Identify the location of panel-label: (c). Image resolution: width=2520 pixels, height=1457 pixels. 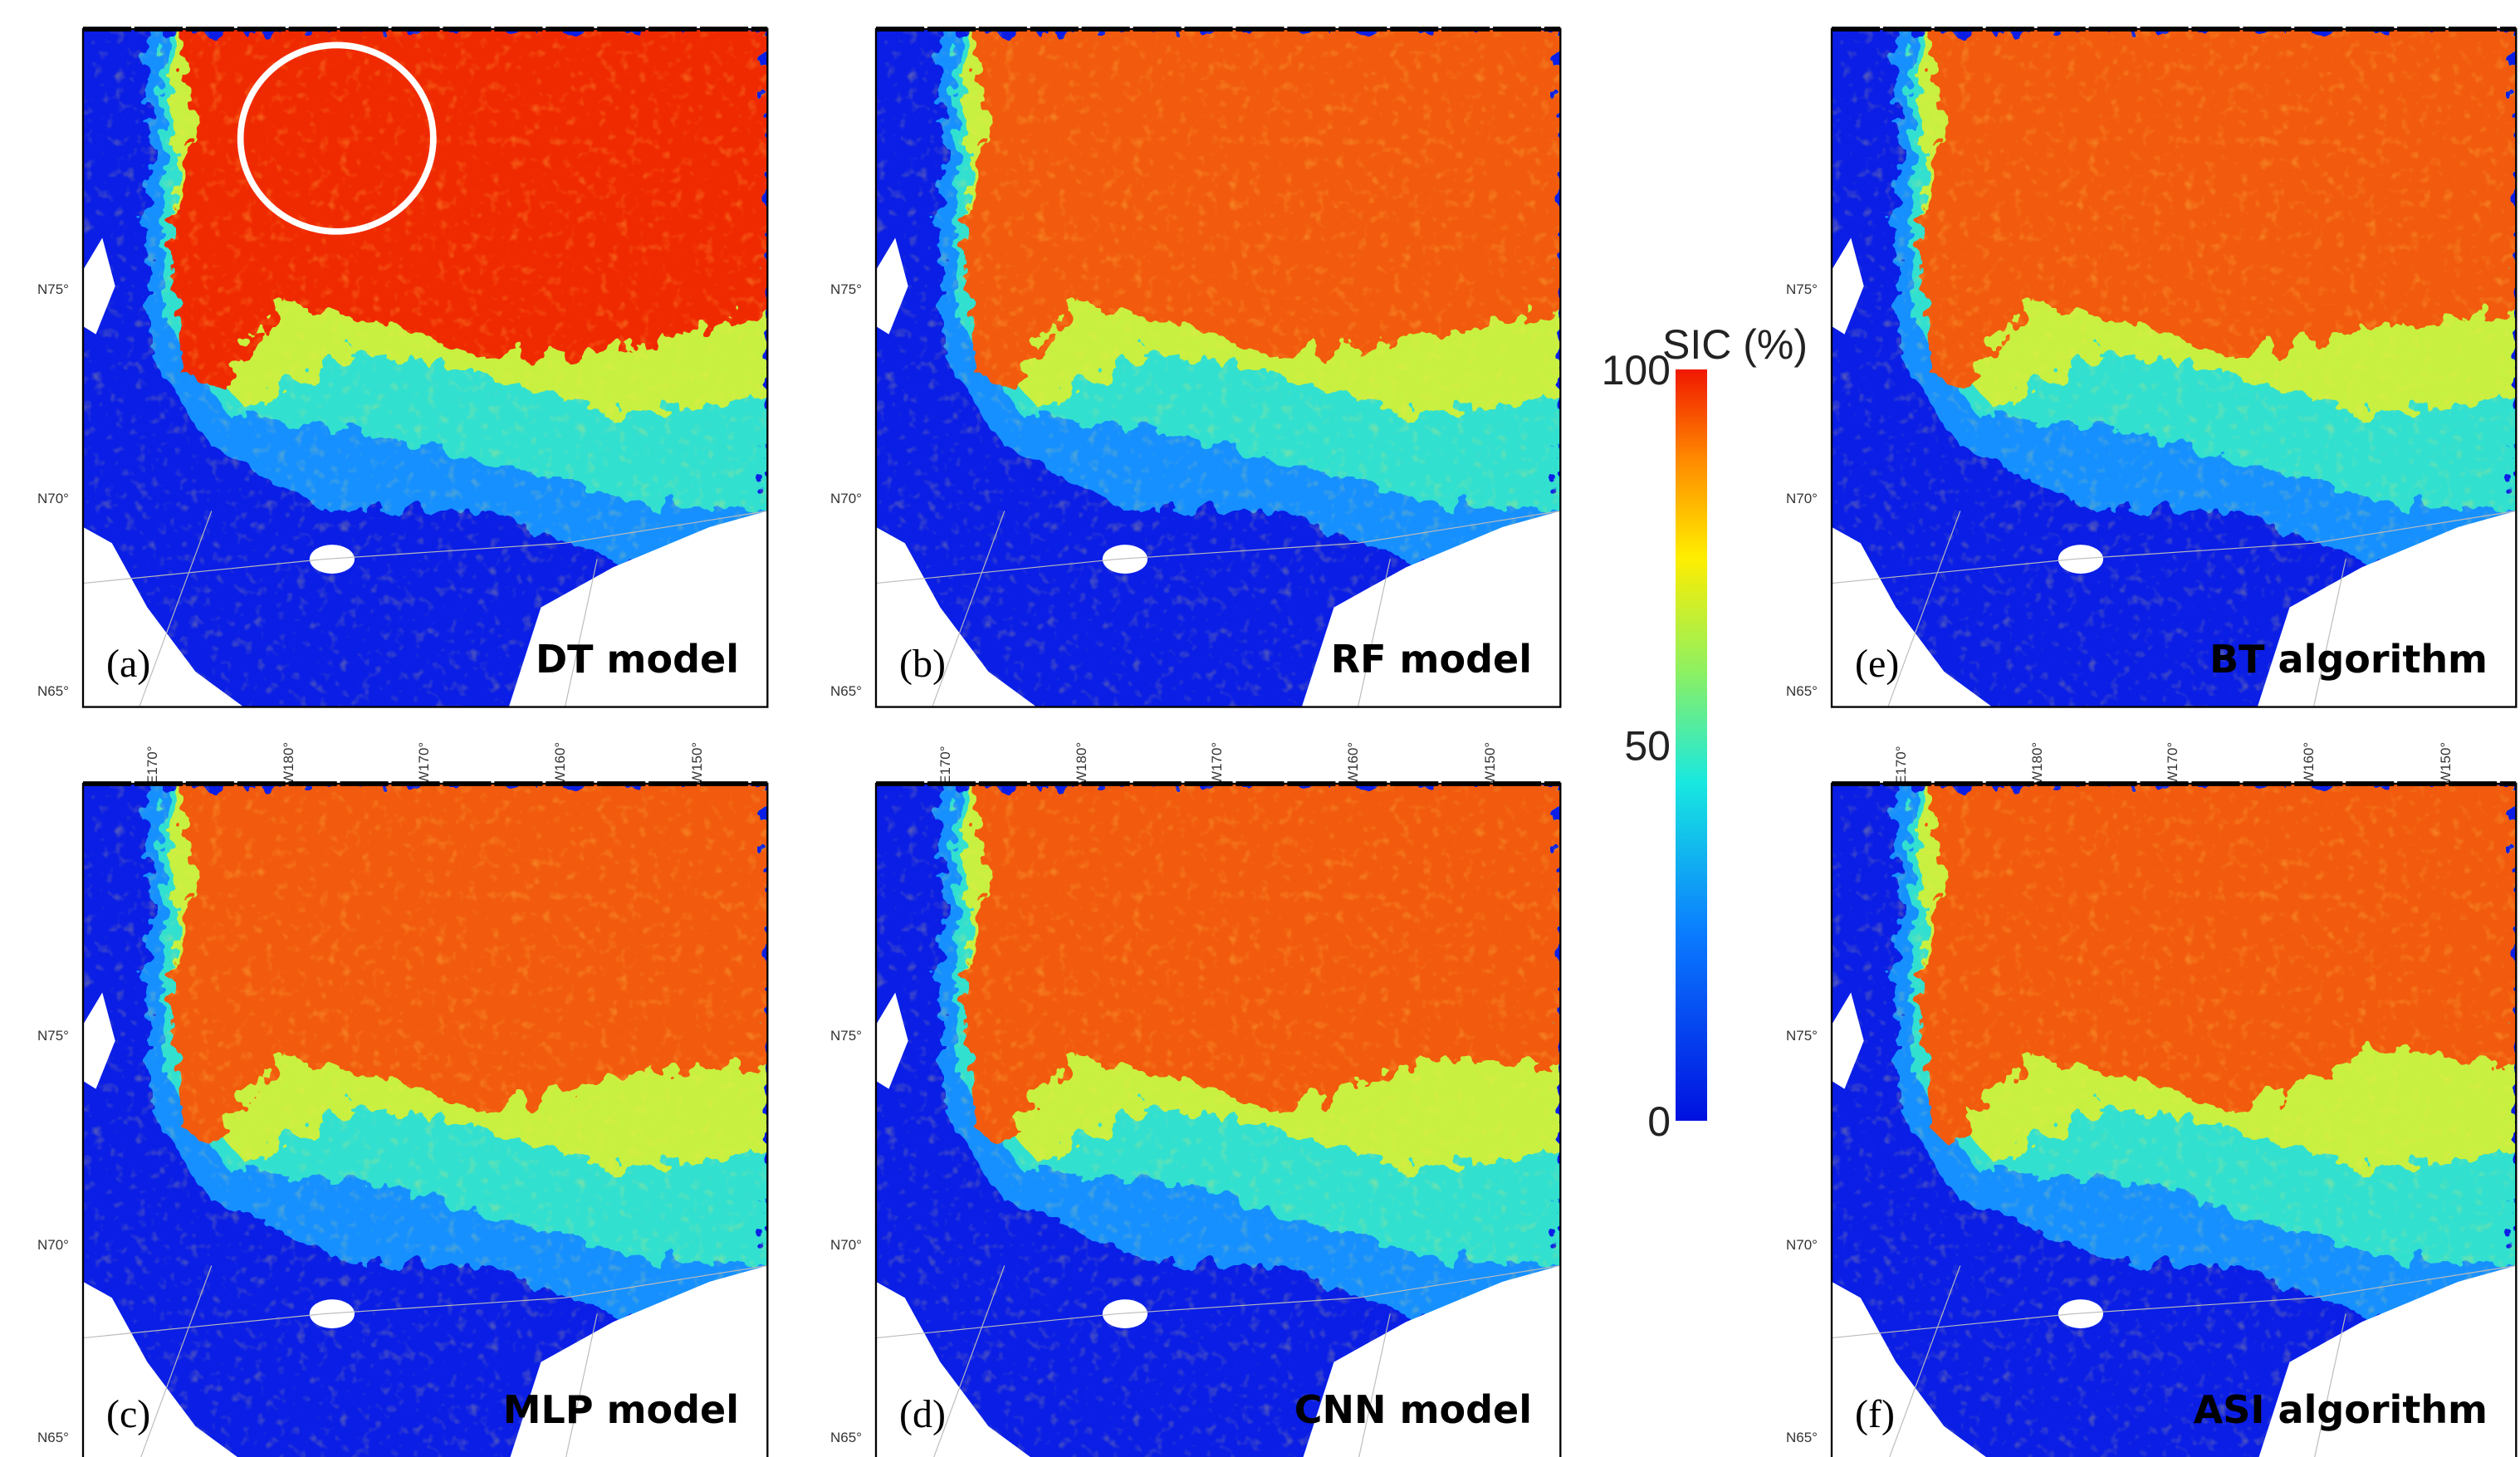
(128, 1414).